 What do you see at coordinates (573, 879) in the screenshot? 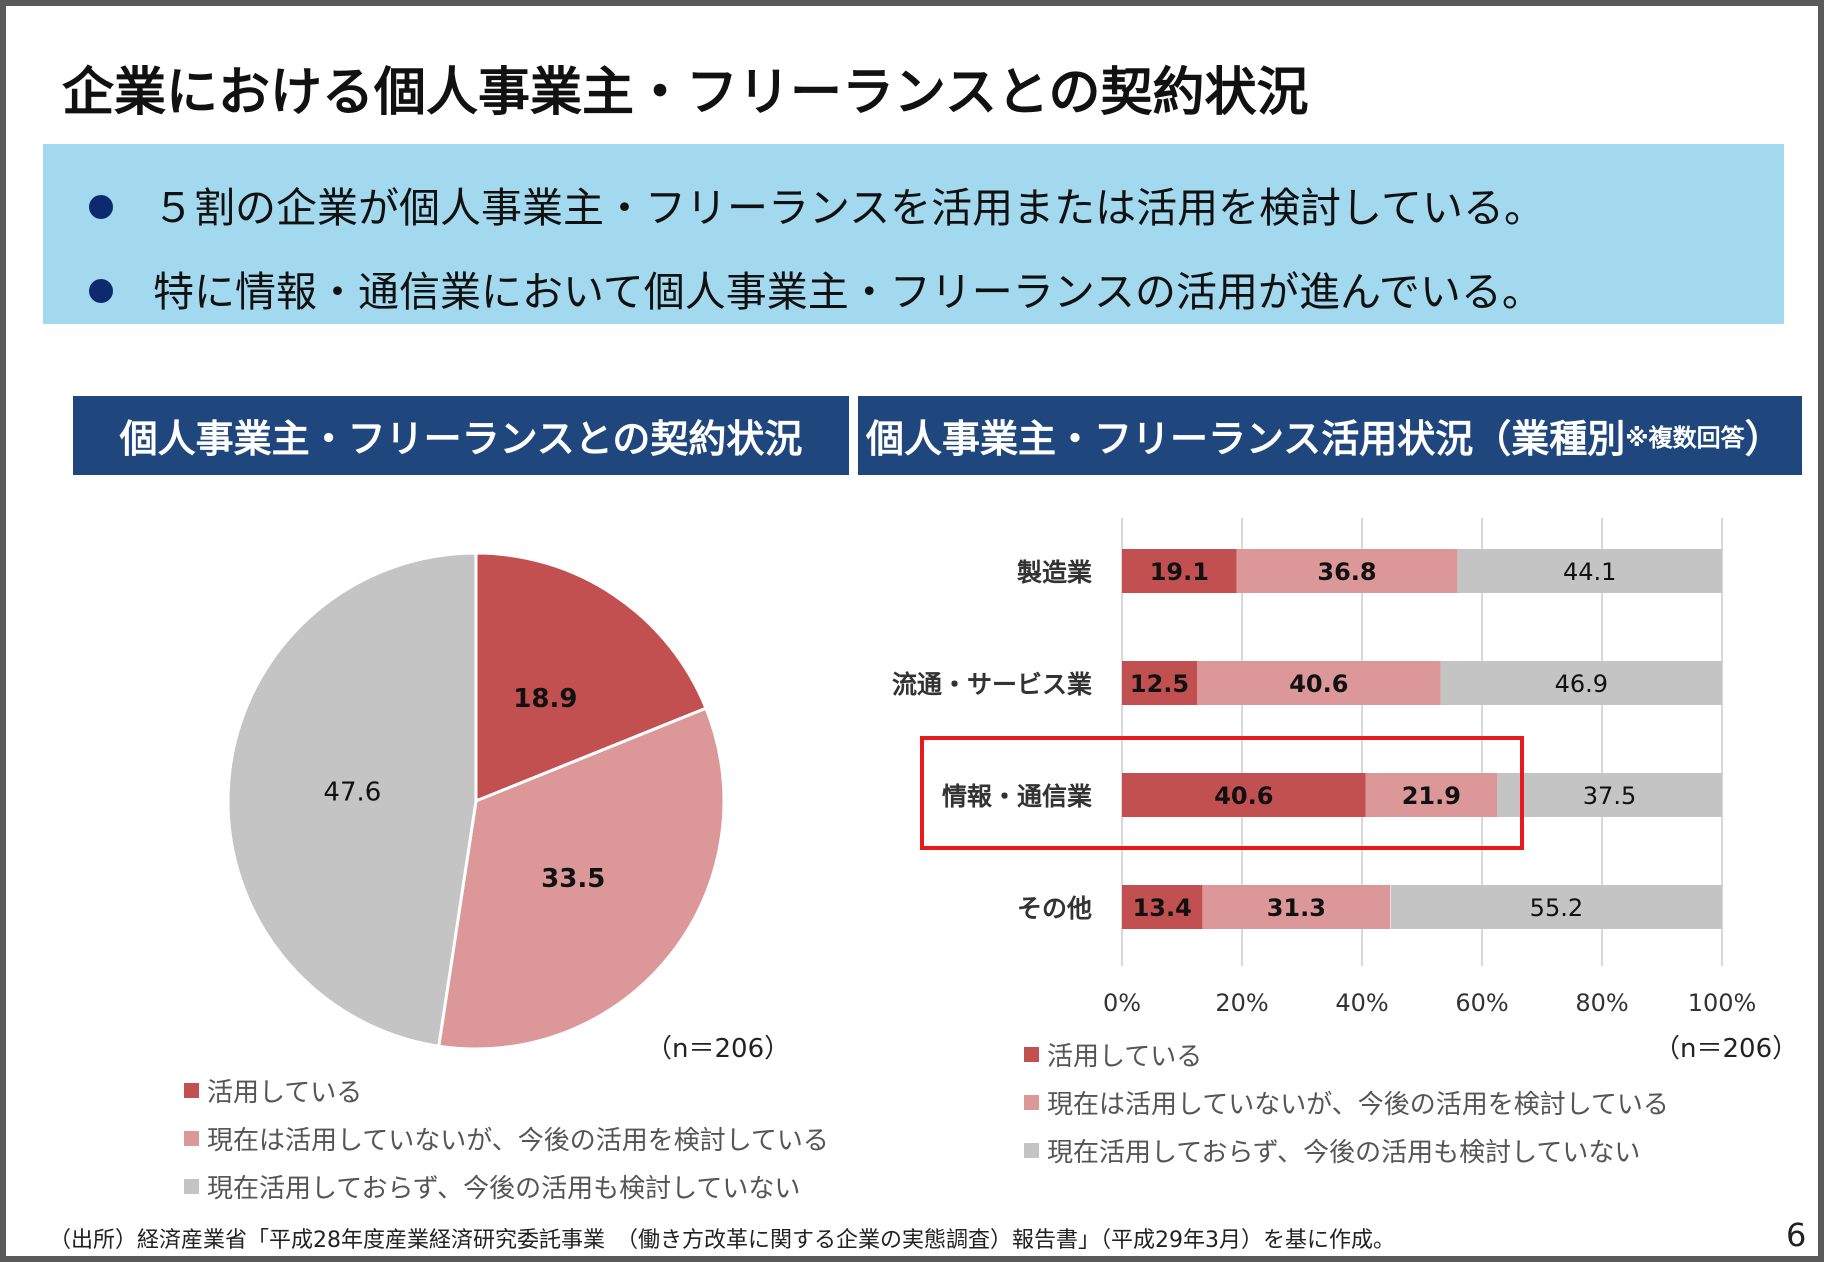
I see `pie-label-considering: 33.5` at bounding box center [573, 879].